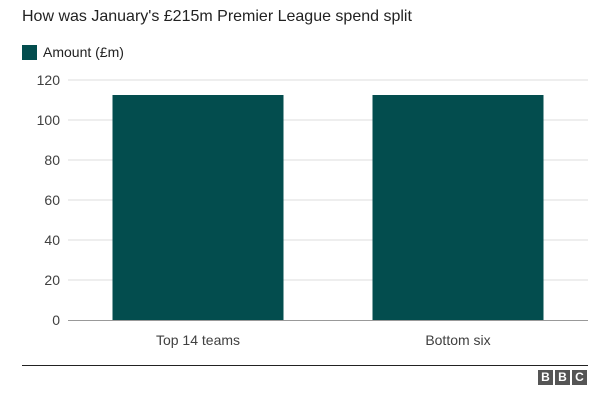 Image resolution: width=606 pixels, height=408 pixels. I want to click on legend: Amount (£m), so click(73, 52).